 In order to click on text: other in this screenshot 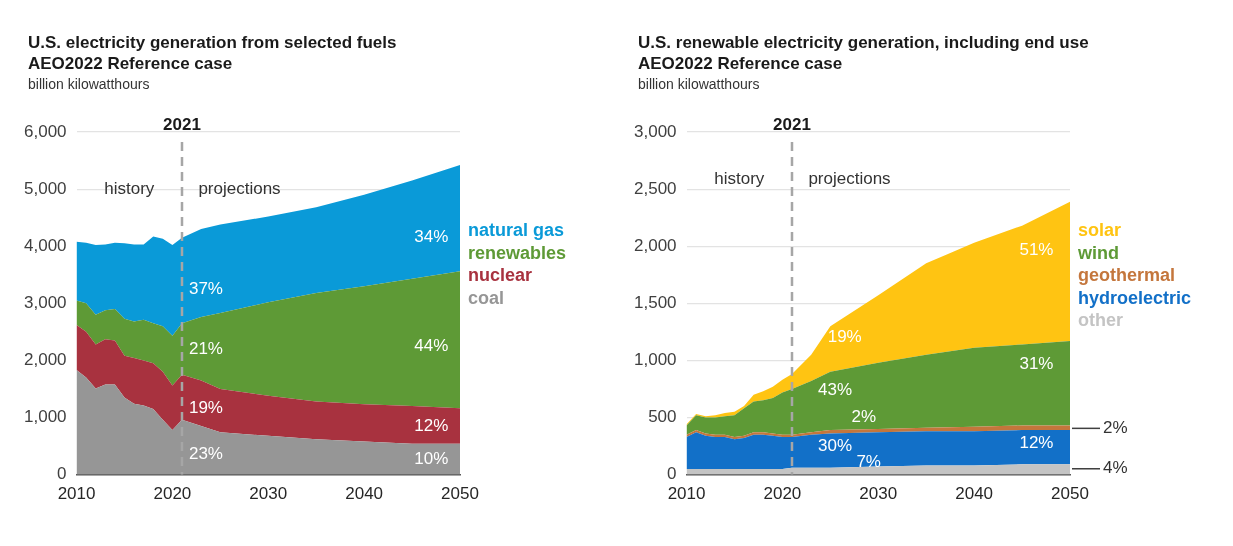, I will do `click(1100, 320)`.